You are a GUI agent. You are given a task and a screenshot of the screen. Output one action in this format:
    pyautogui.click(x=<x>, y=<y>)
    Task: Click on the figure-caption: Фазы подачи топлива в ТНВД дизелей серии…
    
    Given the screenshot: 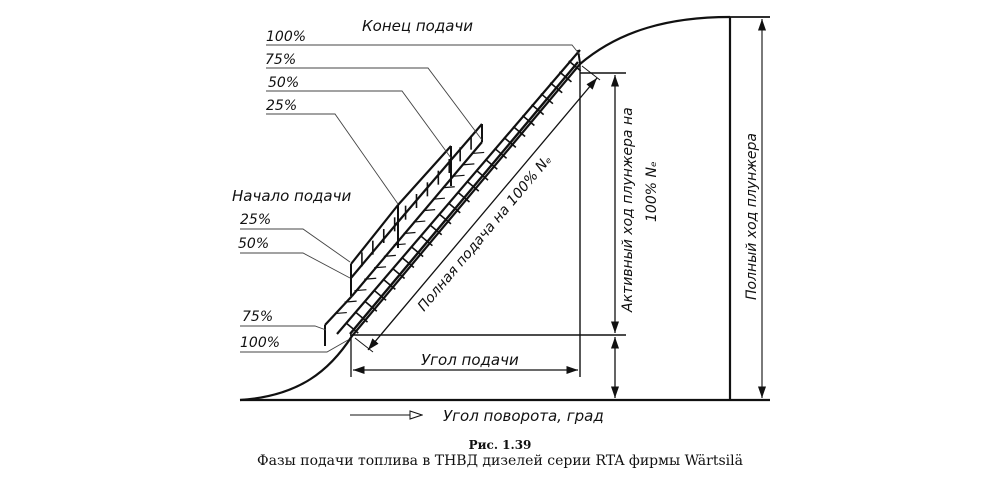 What is the action you would take?
    pyautogui.click(x=500, y=461)
    